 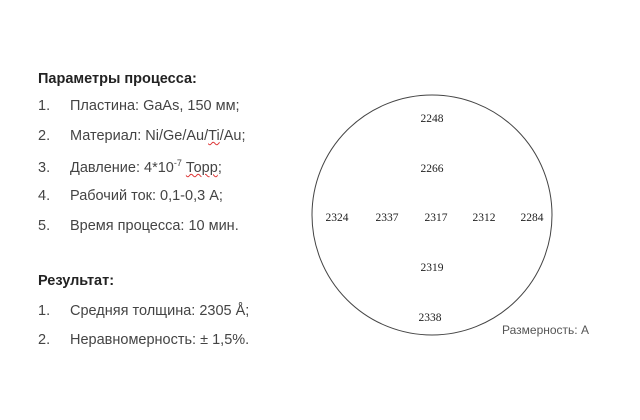 I want to click on param-item: 5. Время процесса: 10 мин., so click(x=138, y=226).